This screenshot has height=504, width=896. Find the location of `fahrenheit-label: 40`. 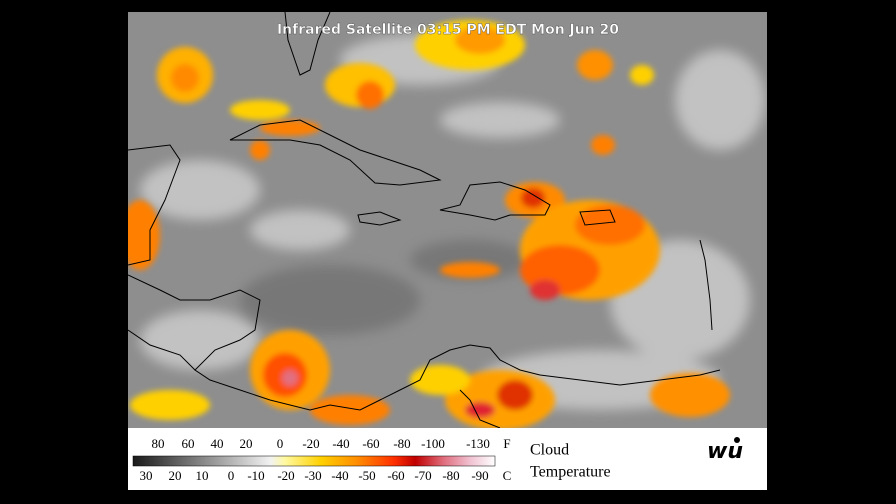

fahrenheit-label: 40 is located at coordinates (217, 443).